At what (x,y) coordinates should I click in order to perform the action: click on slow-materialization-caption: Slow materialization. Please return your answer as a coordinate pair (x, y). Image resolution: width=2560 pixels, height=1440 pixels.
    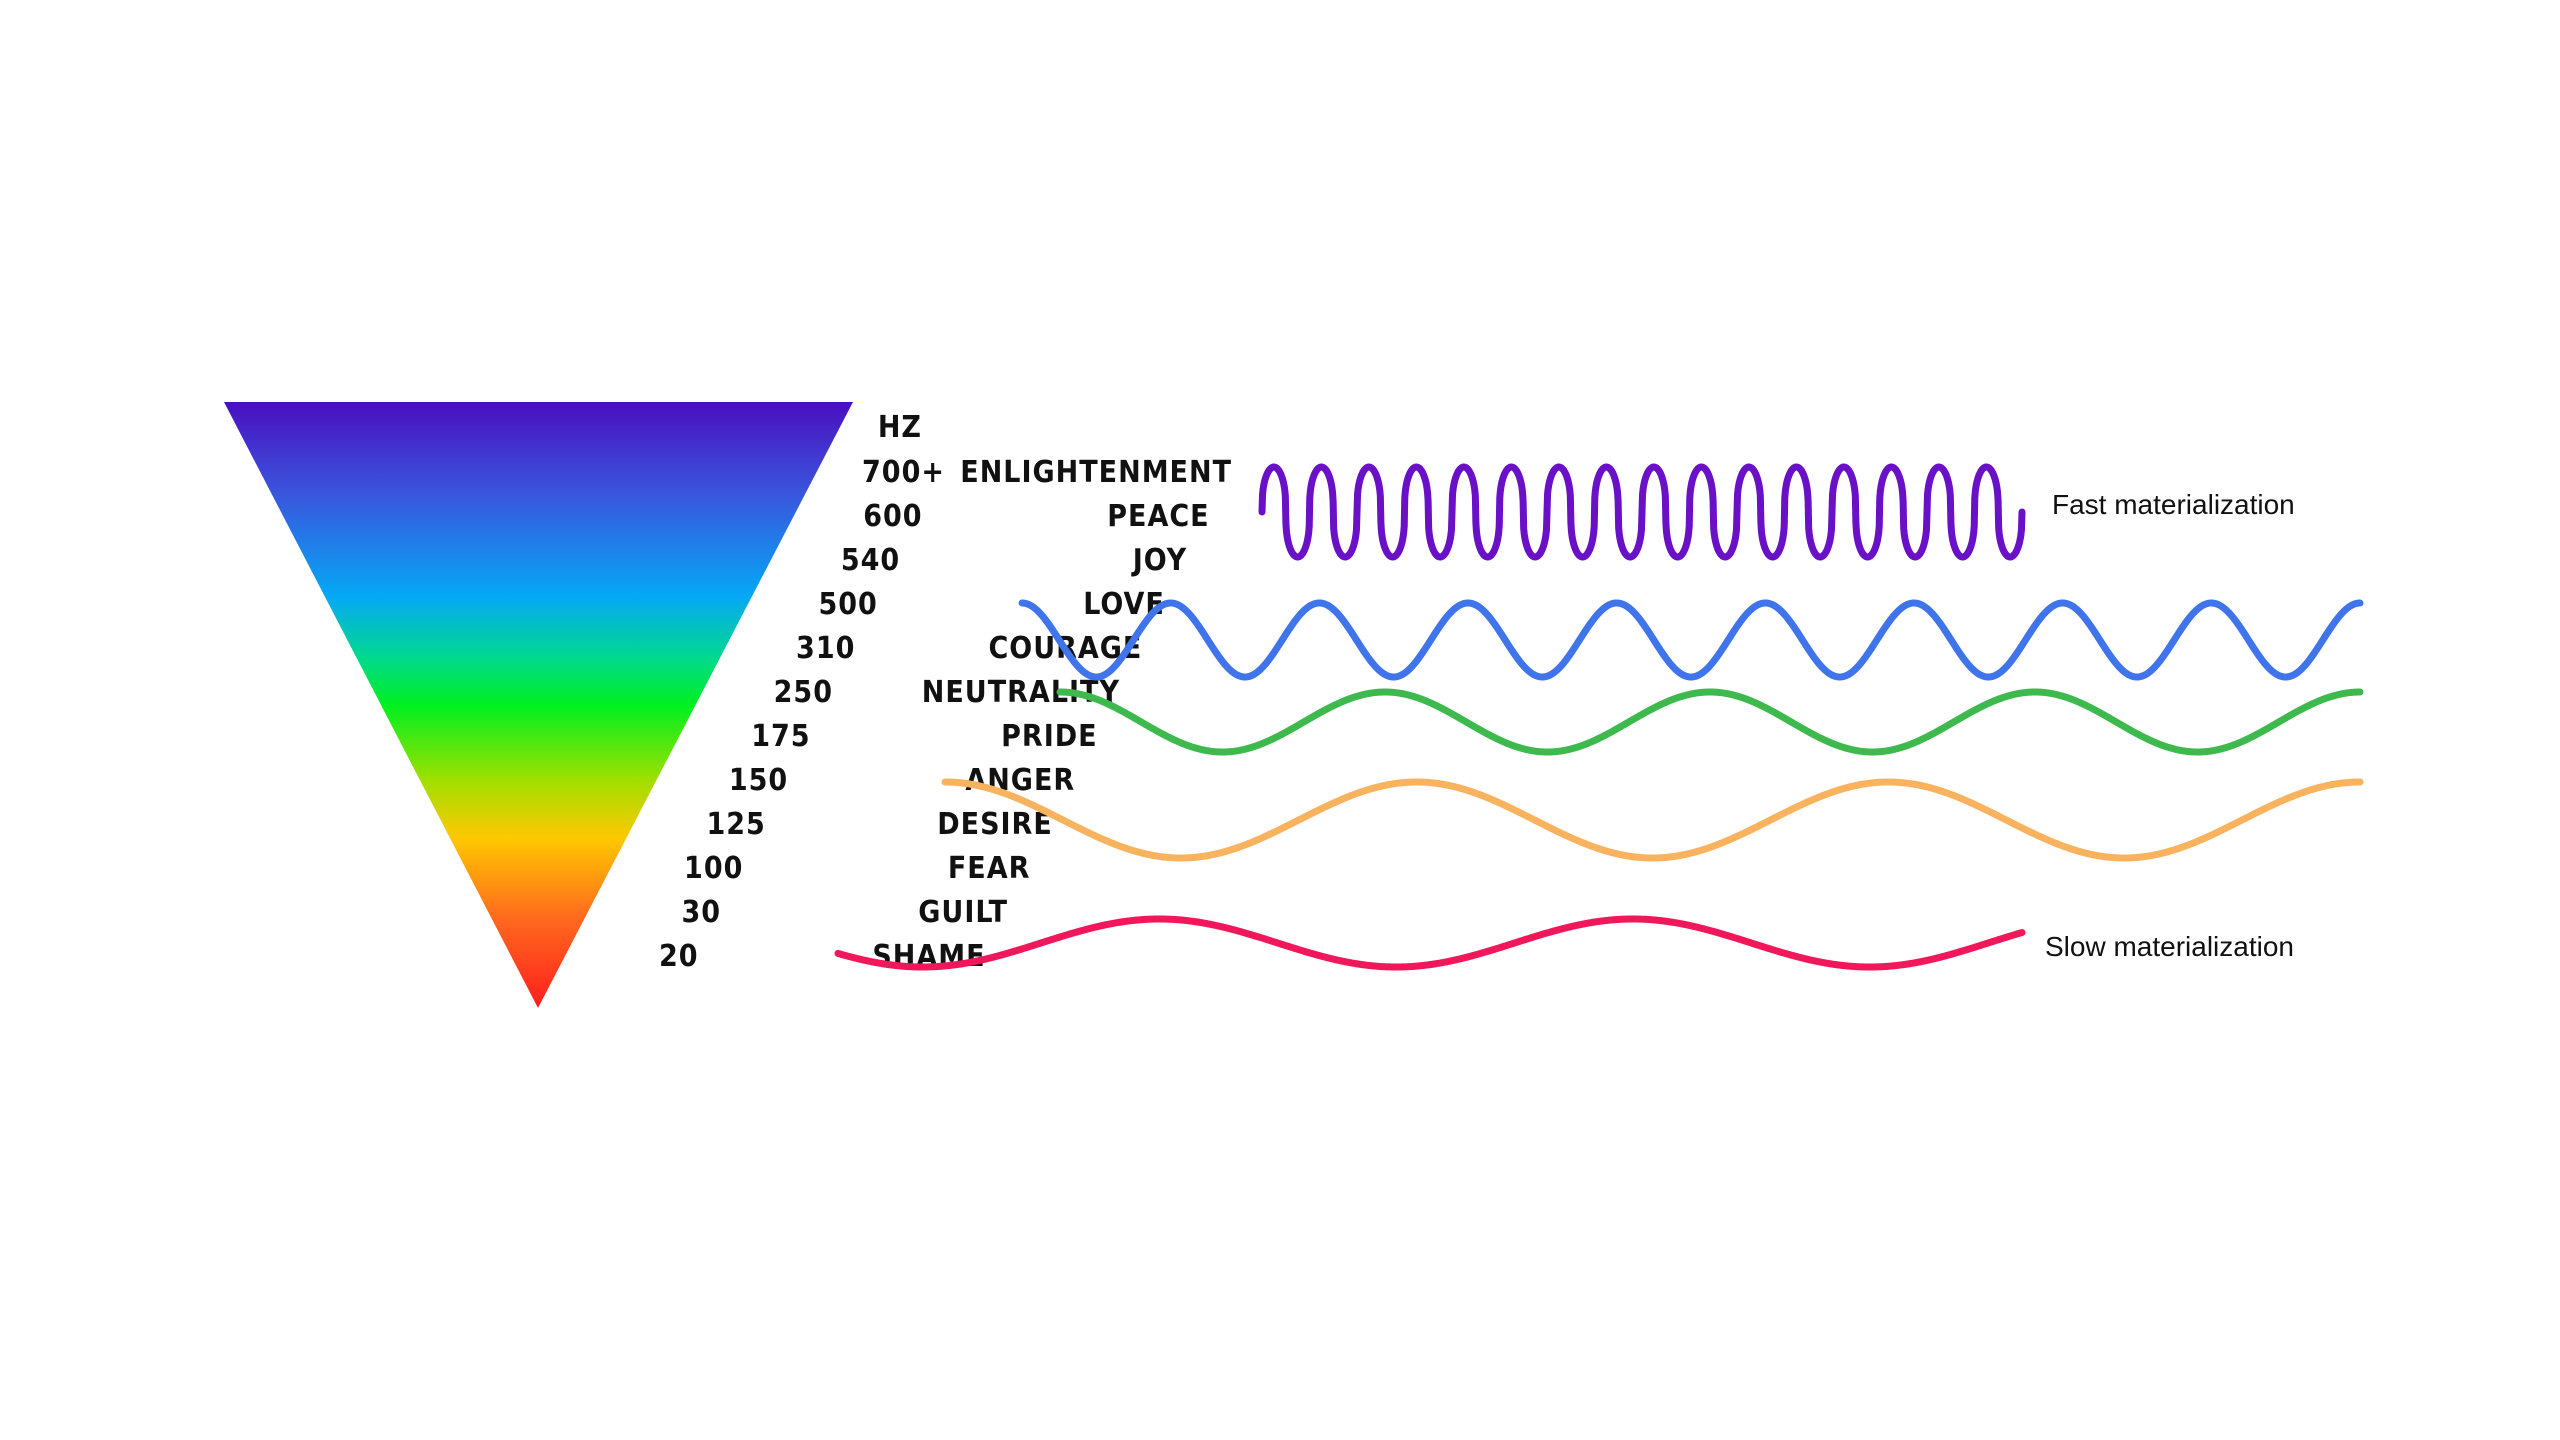
    Looking at the image, I should click on (2169, 946).